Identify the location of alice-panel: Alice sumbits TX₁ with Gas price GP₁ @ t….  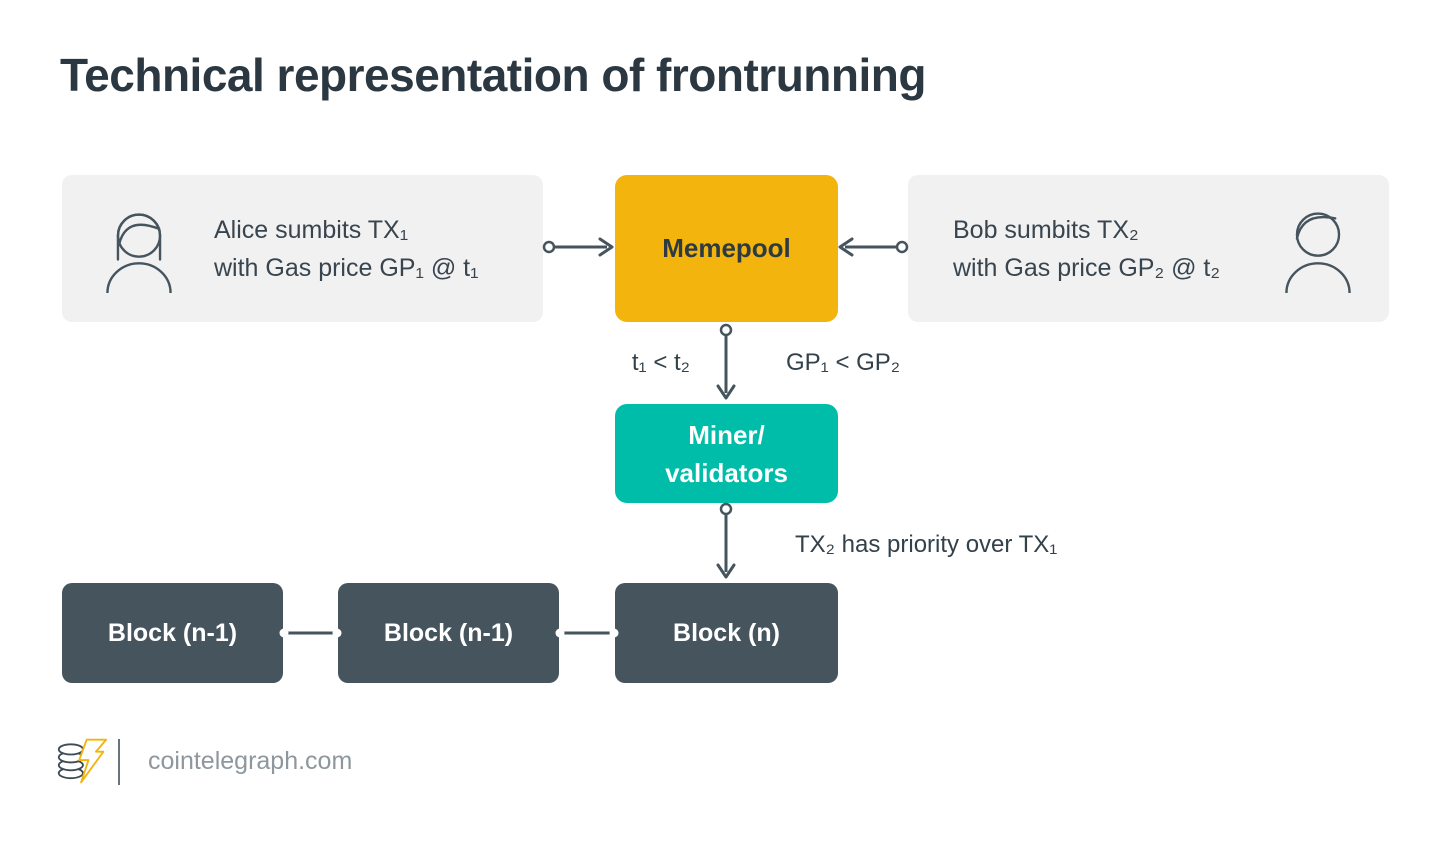
(302, 248).